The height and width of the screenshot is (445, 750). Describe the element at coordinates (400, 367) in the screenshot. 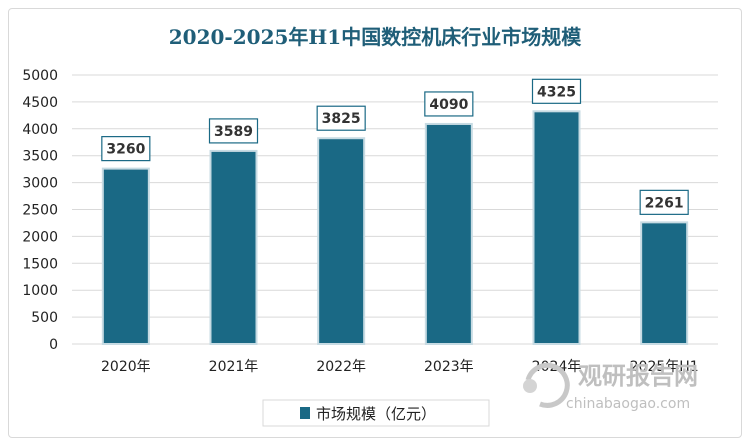

I see `x-axis-labels: 2020年 2021年 2022年 2023年 2024年 2025年H1` at that location.